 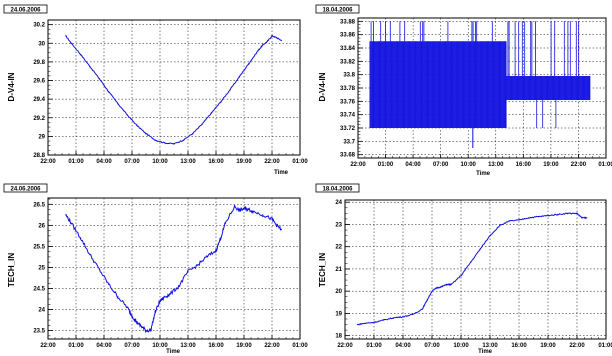 I want to click on y-tick-label: 33.8, so click(x=349, y=76).